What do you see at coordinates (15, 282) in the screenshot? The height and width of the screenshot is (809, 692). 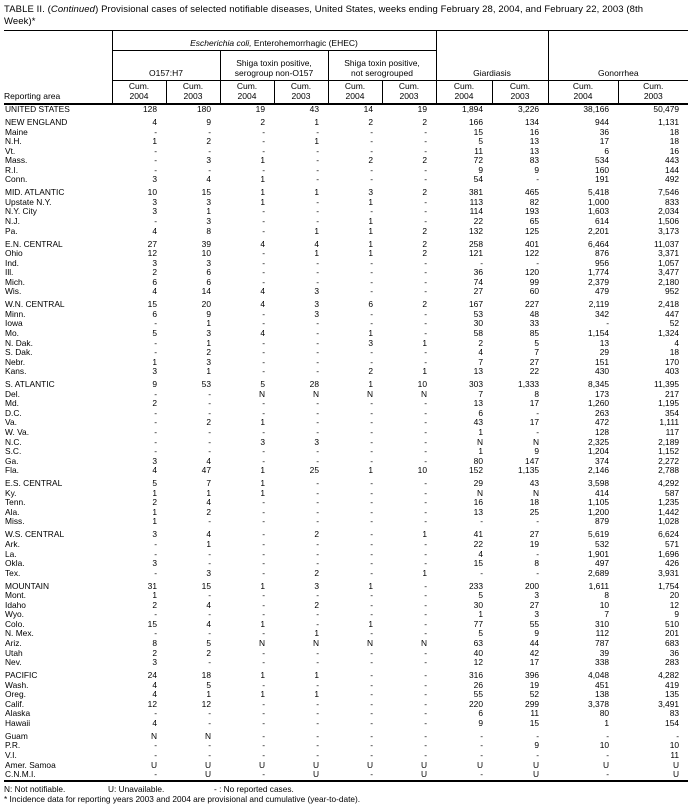 I see `row-label: Mich.` at bounding box center [15, 282].